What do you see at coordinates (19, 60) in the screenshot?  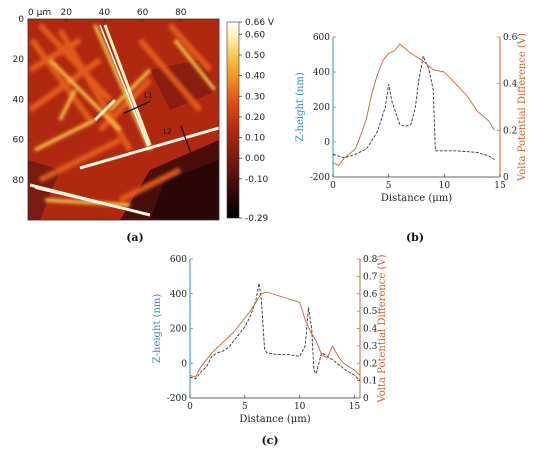 I see `map-ytick-label: 20` at bounding box center [19, 60].